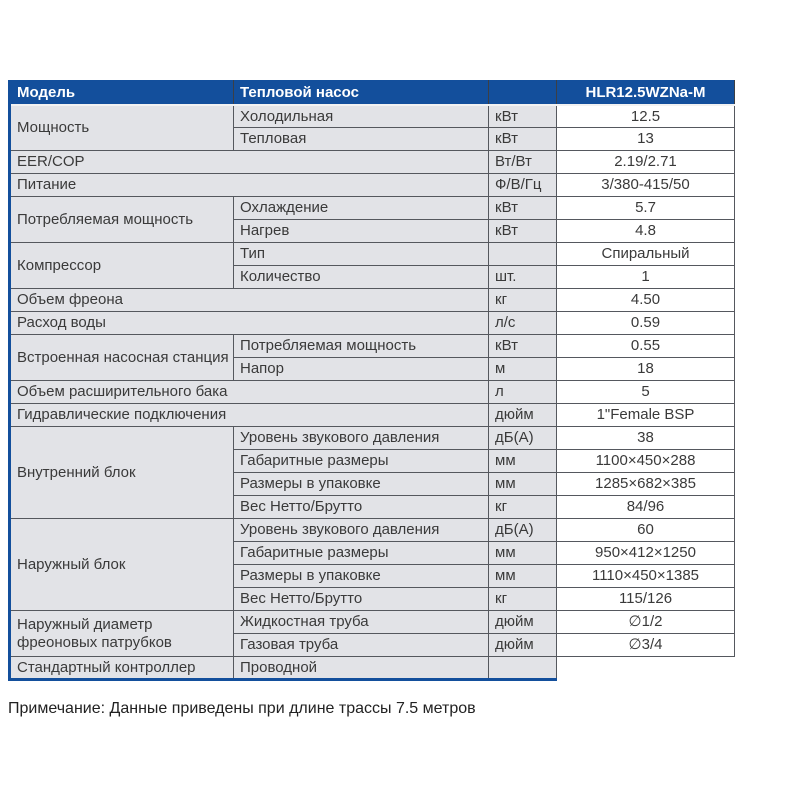 The width and height of the screenshot is (800, 800). What do you see at coordinates (645, 231) in the screenshot?
I see `spec-value-cell: 4.8` at bounding box center [645, 231].